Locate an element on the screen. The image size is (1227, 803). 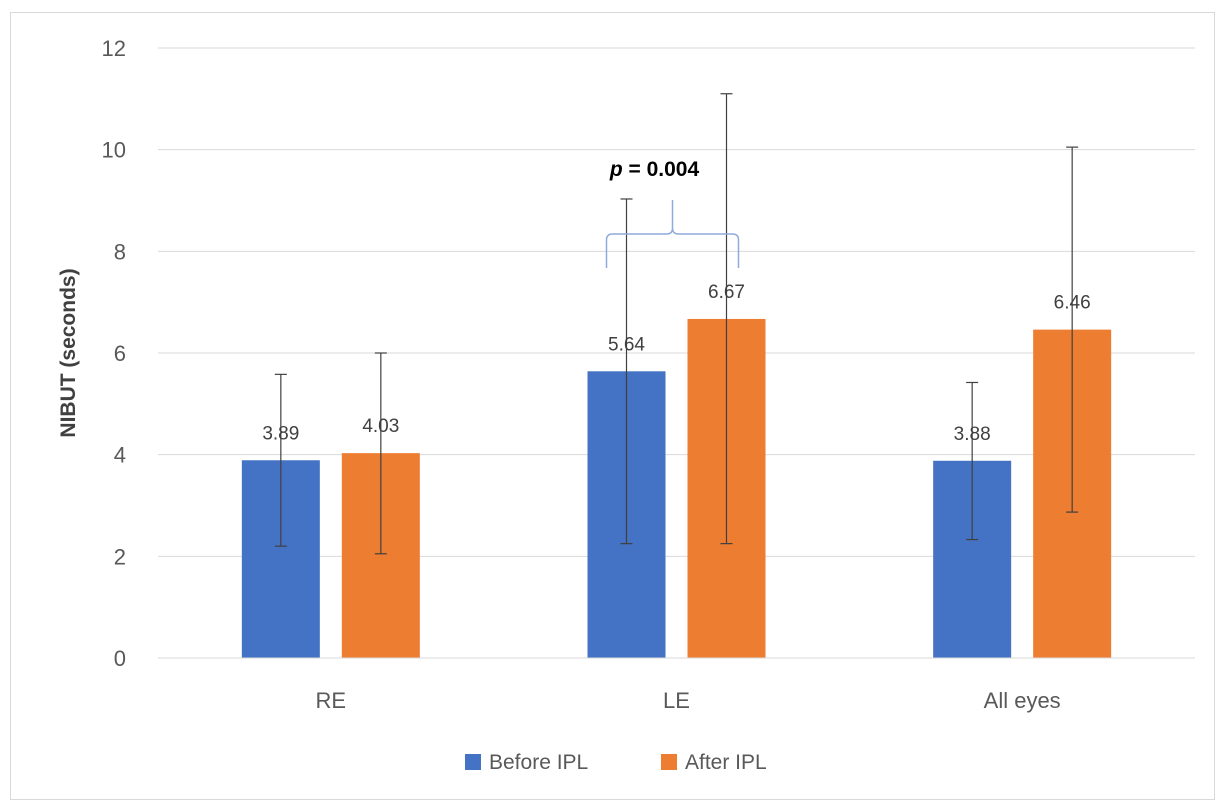
x-tick-label: RE is located at coordinates (331, 700).